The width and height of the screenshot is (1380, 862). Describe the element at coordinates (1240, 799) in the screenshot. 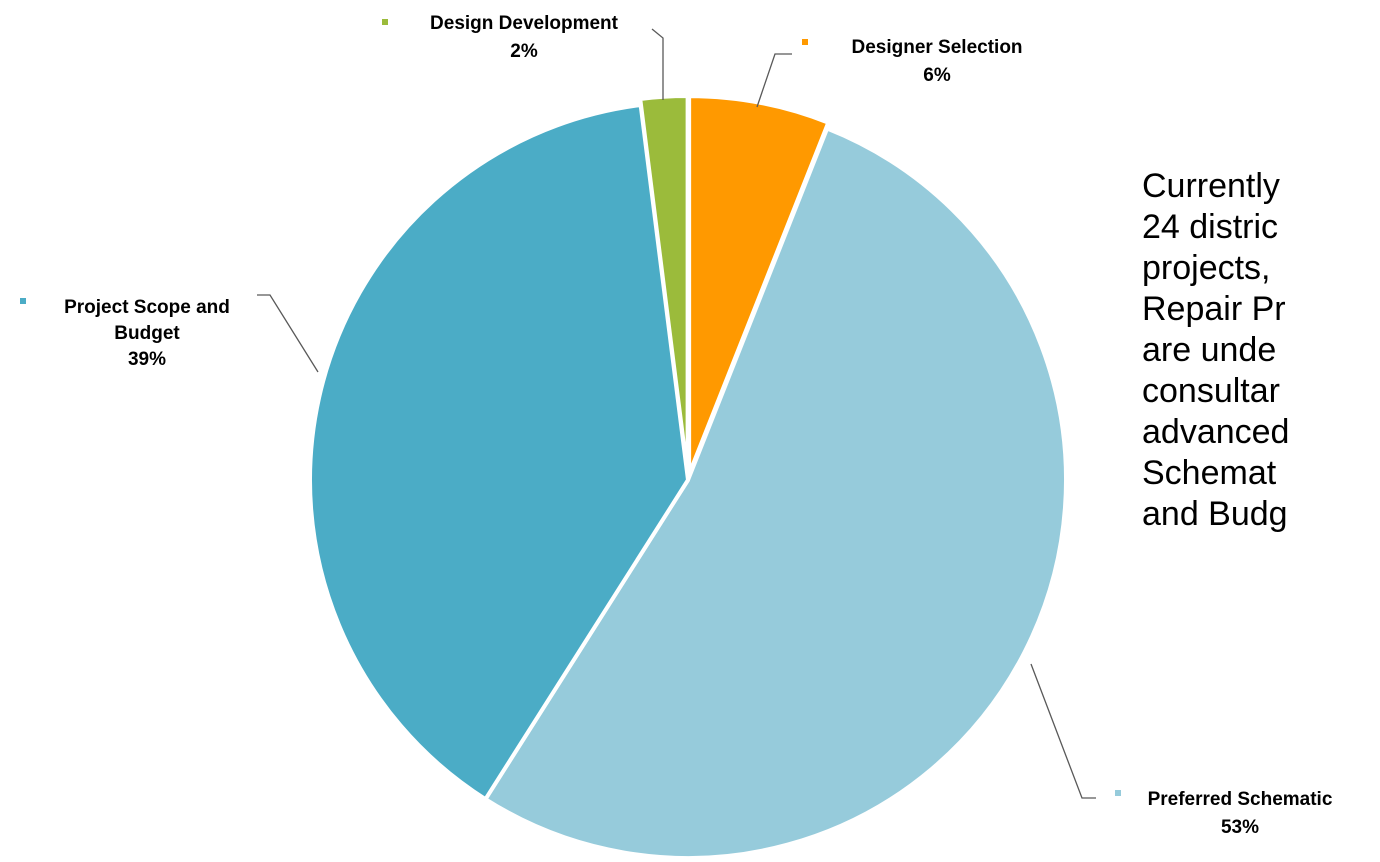

I see `slice-label-name: Preferred Schematic` at that location.